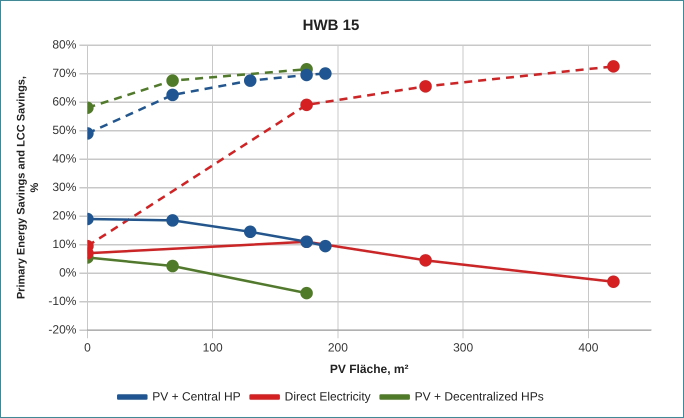  I want to click on chart-title: HWB 15, so click(331, 25).